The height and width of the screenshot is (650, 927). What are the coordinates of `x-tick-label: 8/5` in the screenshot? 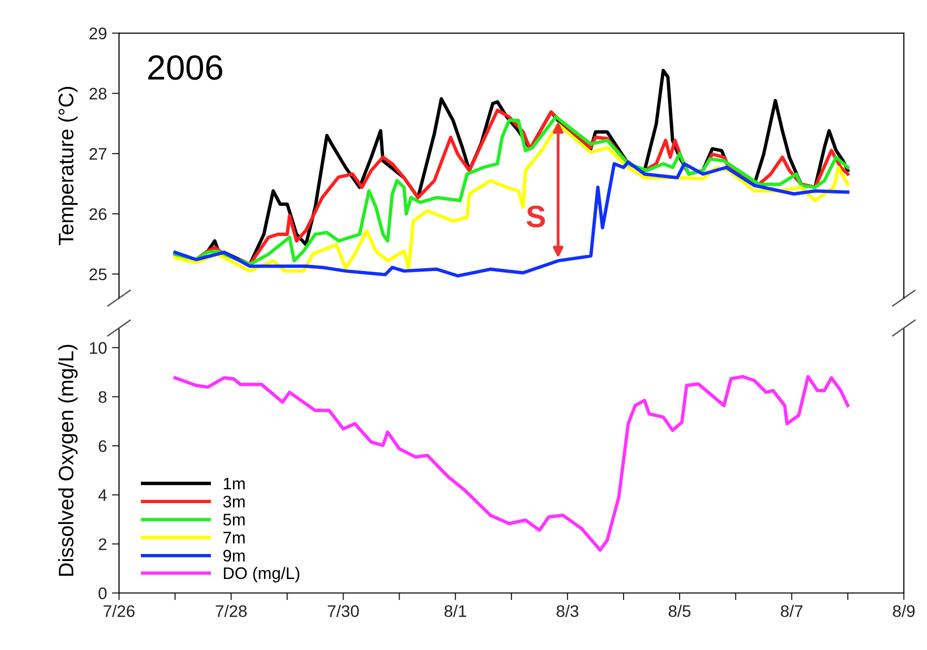 It's located at (679, 611).